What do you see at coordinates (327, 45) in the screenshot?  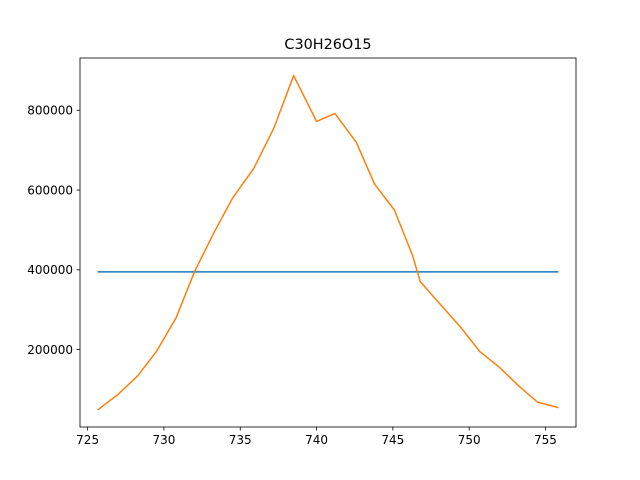 I see `chart-title: C30H26O15` at bounding box center [327, 45].